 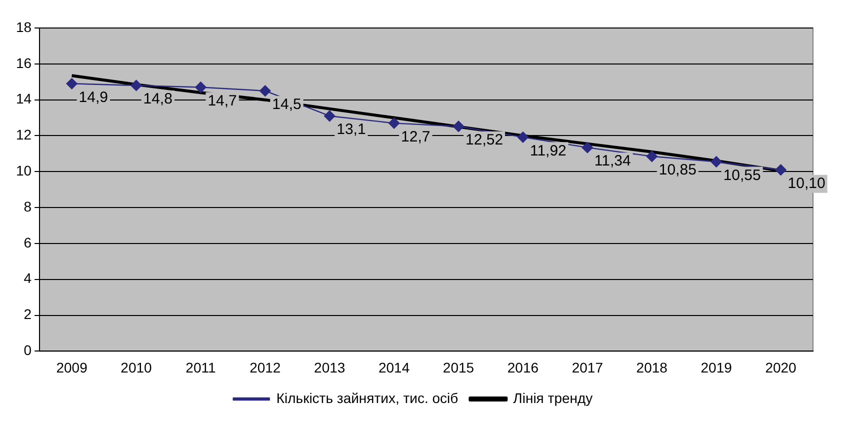 What do you see at coordinates (28, 206) in the screenshot?
I see `y-tick-label: 8` at bounding box center [28, 206].